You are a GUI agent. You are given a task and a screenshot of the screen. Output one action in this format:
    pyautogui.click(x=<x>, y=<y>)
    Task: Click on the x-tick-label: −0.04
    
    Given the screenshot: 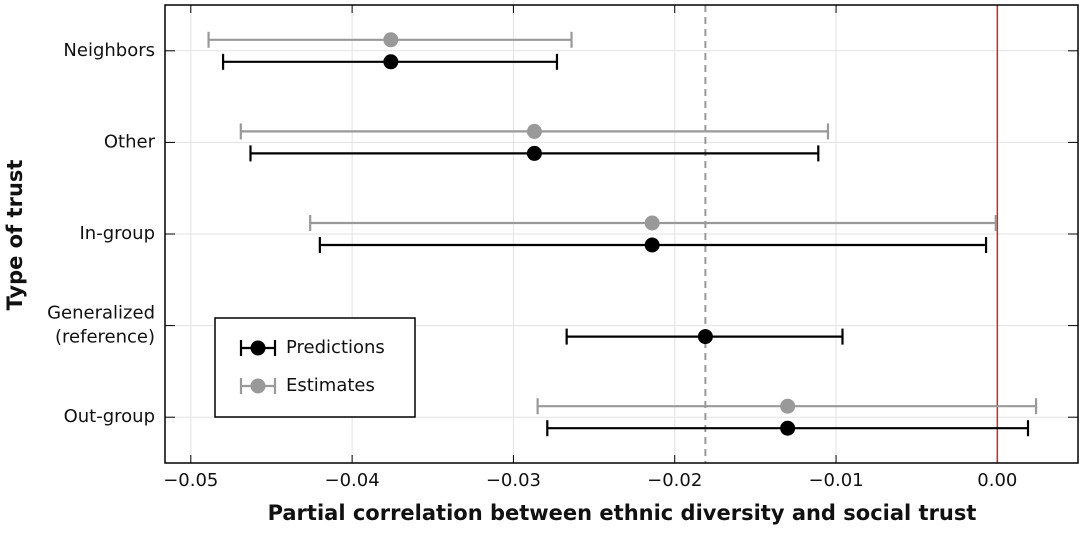 What is the action you would take?
    pyautogui.click(x=352, y=480)
    